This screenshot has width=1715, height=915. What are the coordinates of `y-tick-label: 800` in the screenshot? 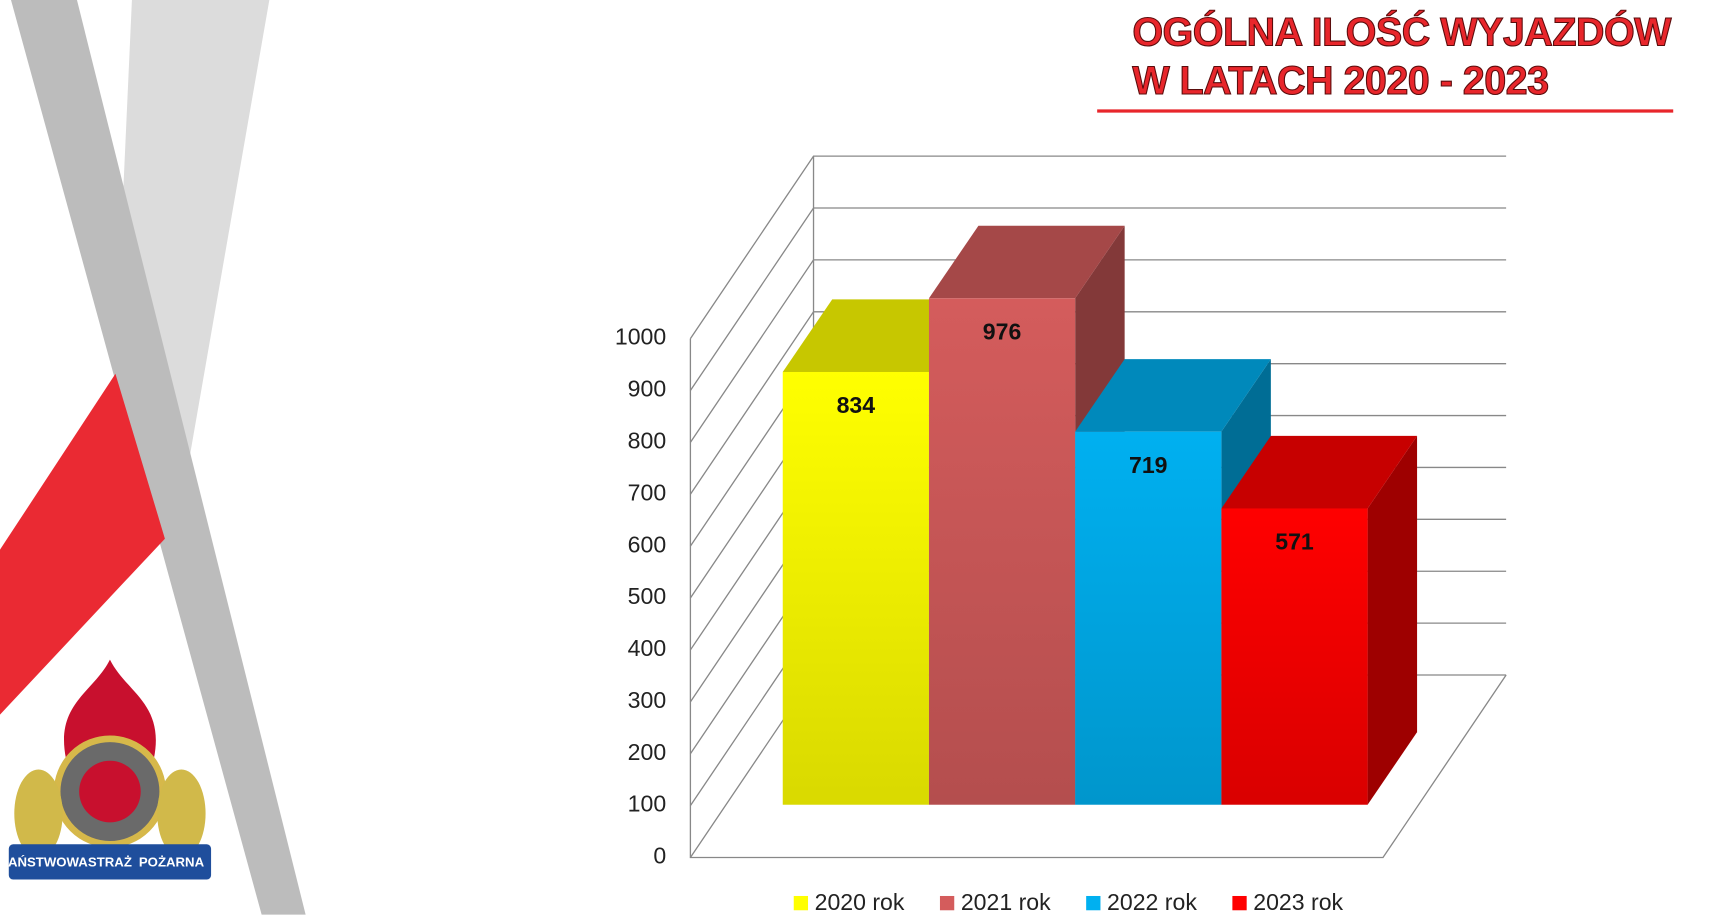 It's located at (647, 440).